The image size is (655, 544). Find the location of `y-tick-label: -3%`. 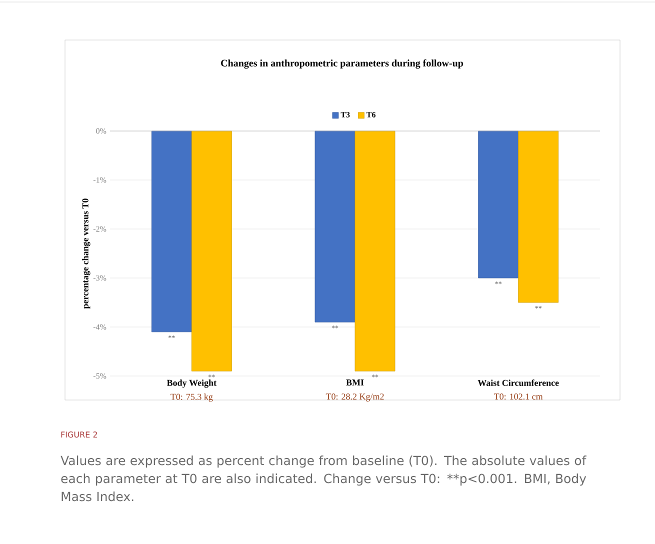

y-tick-label: -3% is located at coordinates (99, 278).